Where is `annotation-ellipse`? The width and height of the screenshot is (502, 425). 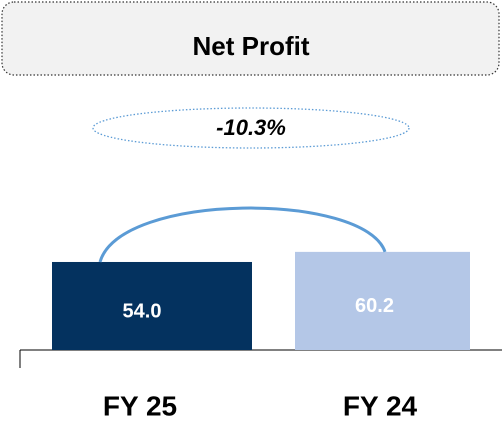
annotation-ellipse is located at coordinates (251, 128).